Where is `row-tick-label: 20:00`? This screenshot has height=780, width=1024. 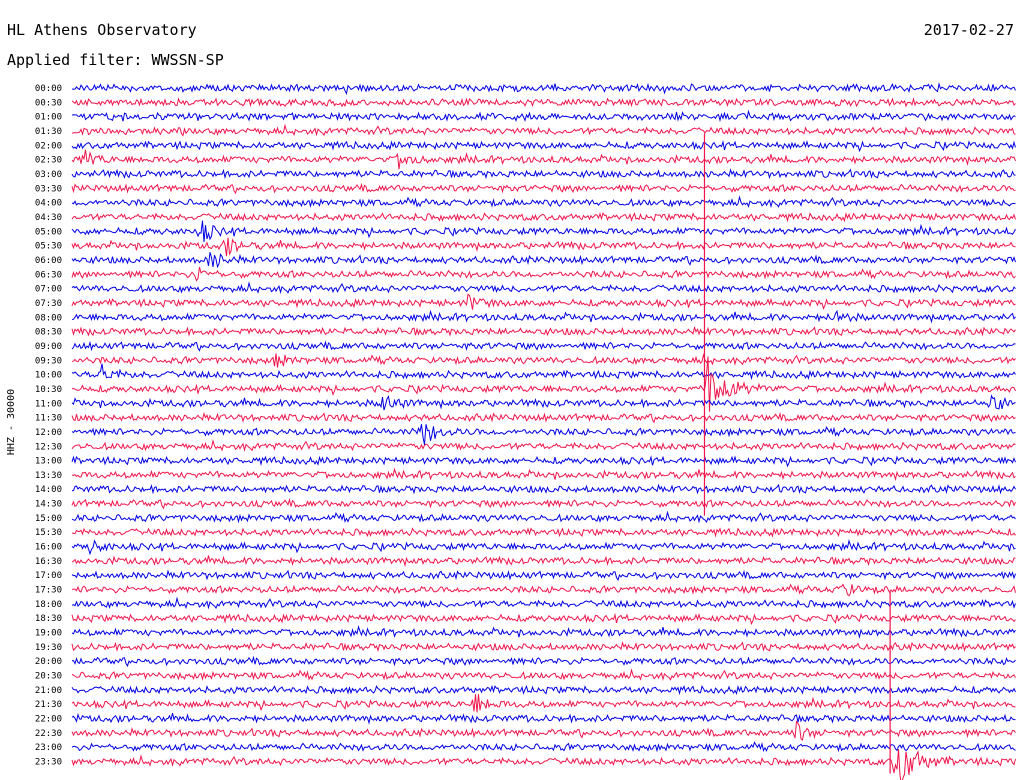 row-tick-label: 20:00 is located at coordinates (48, 662).